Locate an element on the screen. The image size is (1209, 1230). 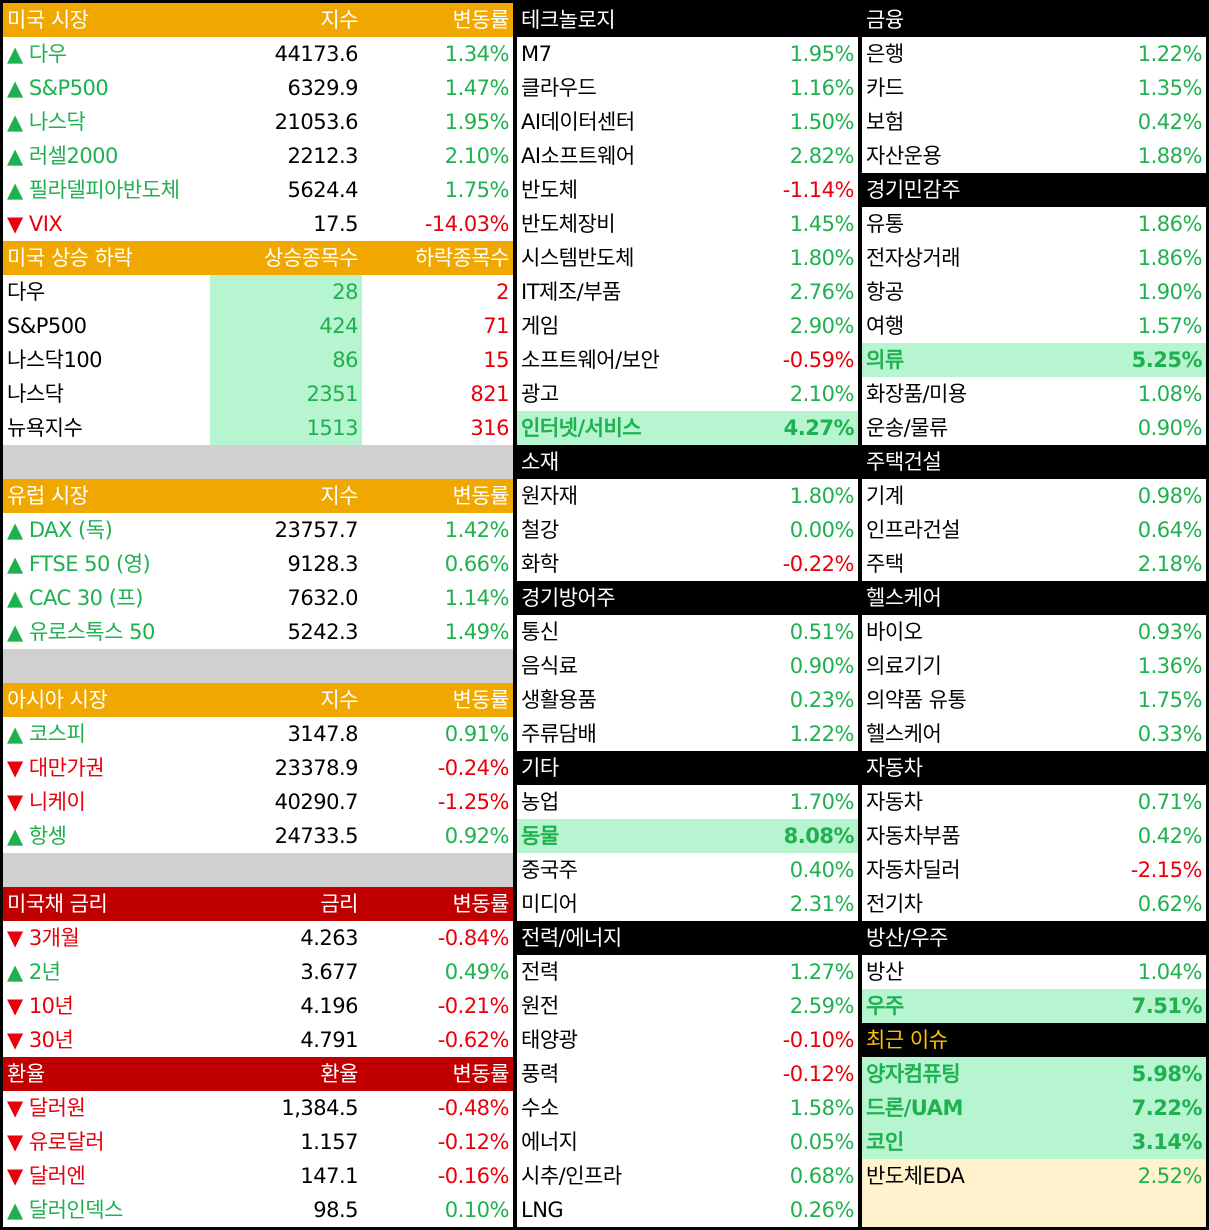
row-name: 광고 is located at coordinates (540, 394).